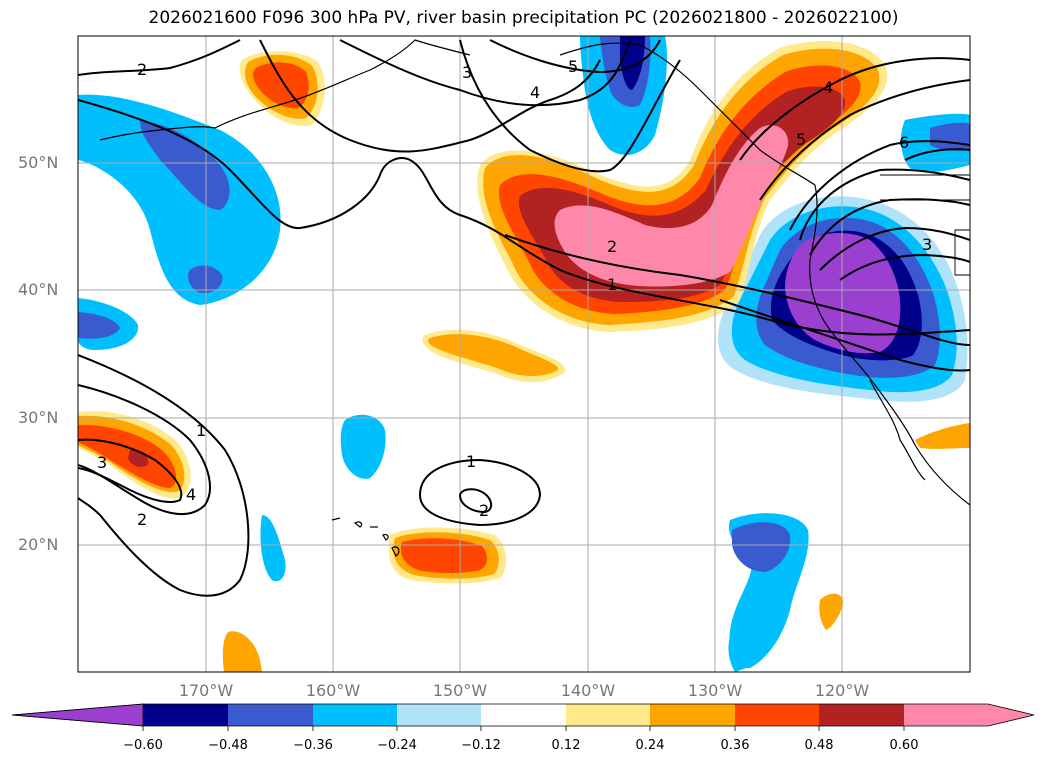  I want to click on contour-label: 6, so click(904, 142).